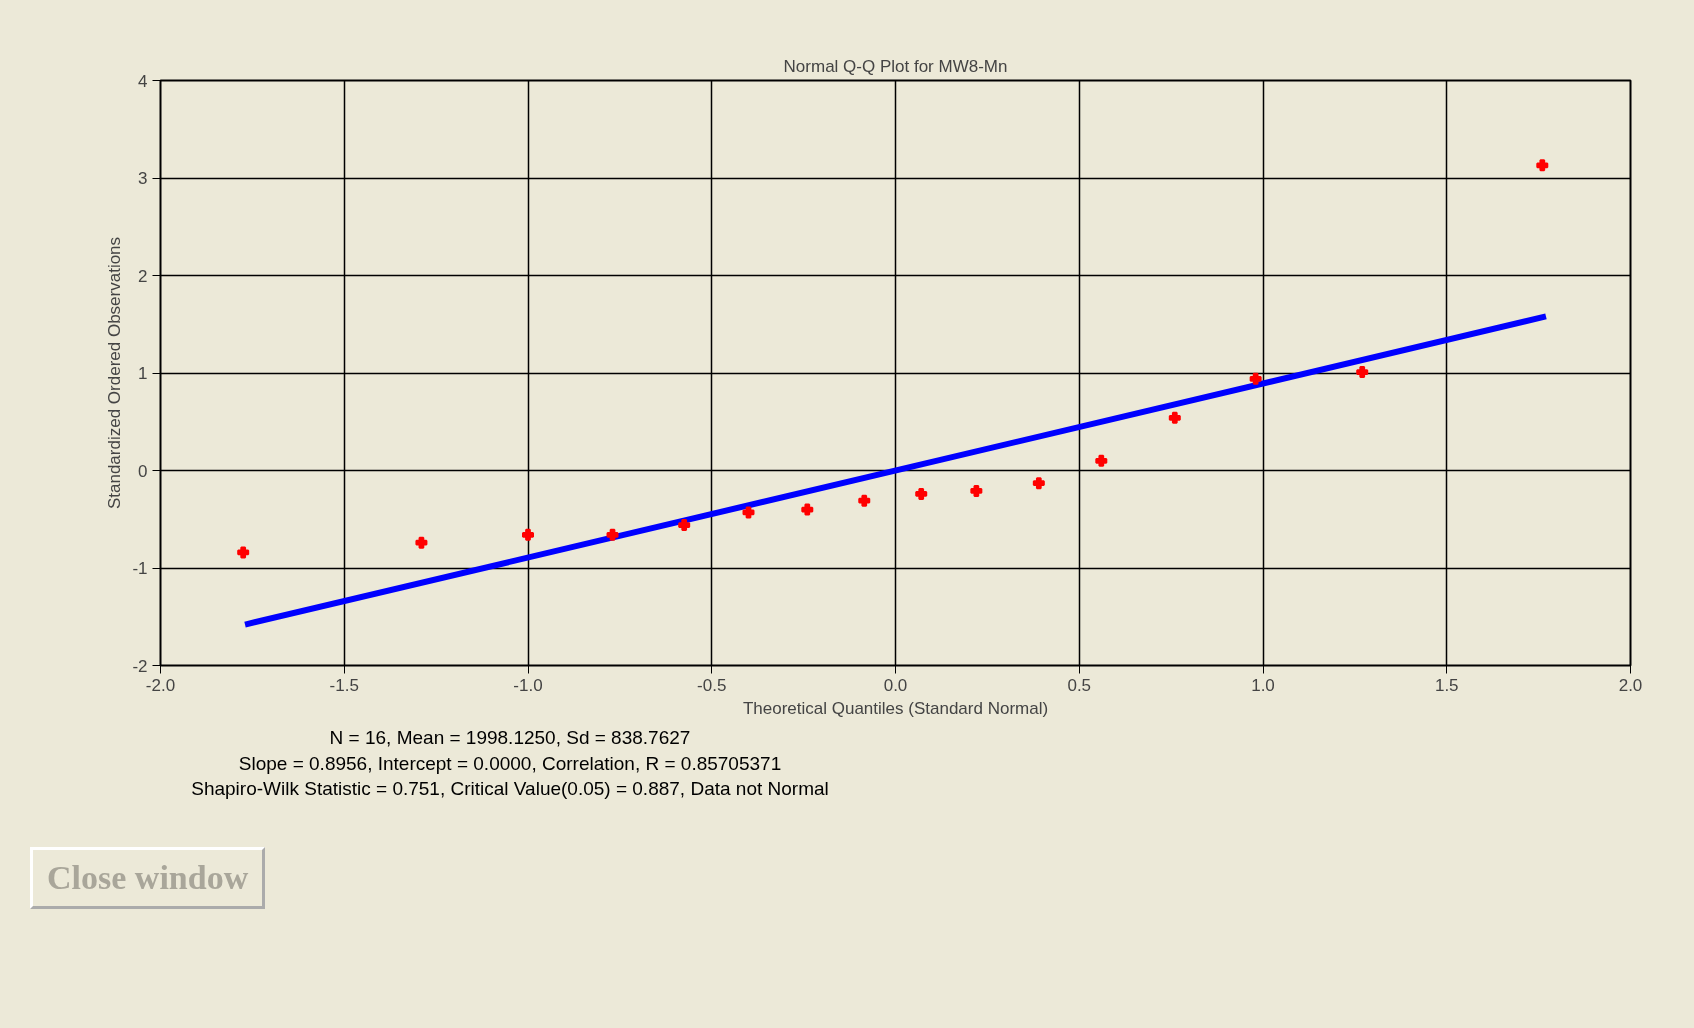 This screenshot has width=1694, height=1028. Describe the element at coordinates (143, 81) in the screenshot. I see `y-tick-label: 4` at that location.